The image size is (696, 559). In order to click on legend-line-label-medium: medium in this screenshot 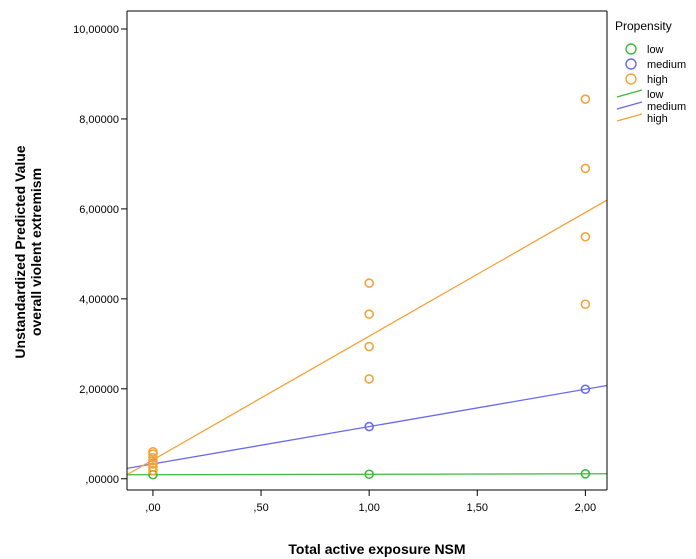, I will do `click(666, 107)`.